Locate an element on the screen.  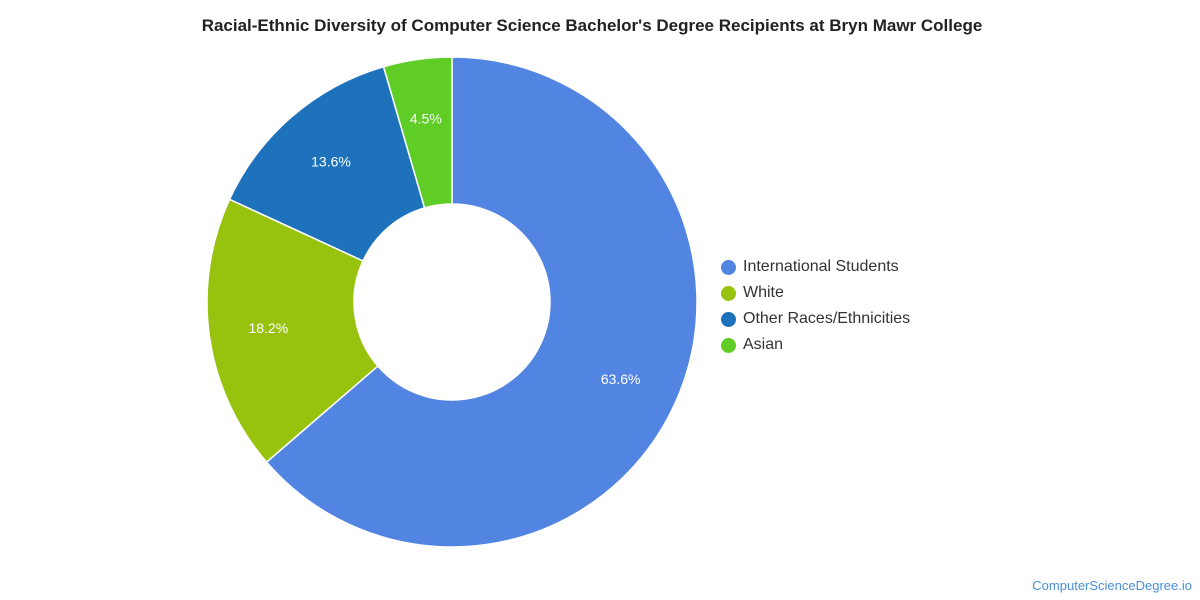
legend-label-white: White is located at coordinates (763, 292).